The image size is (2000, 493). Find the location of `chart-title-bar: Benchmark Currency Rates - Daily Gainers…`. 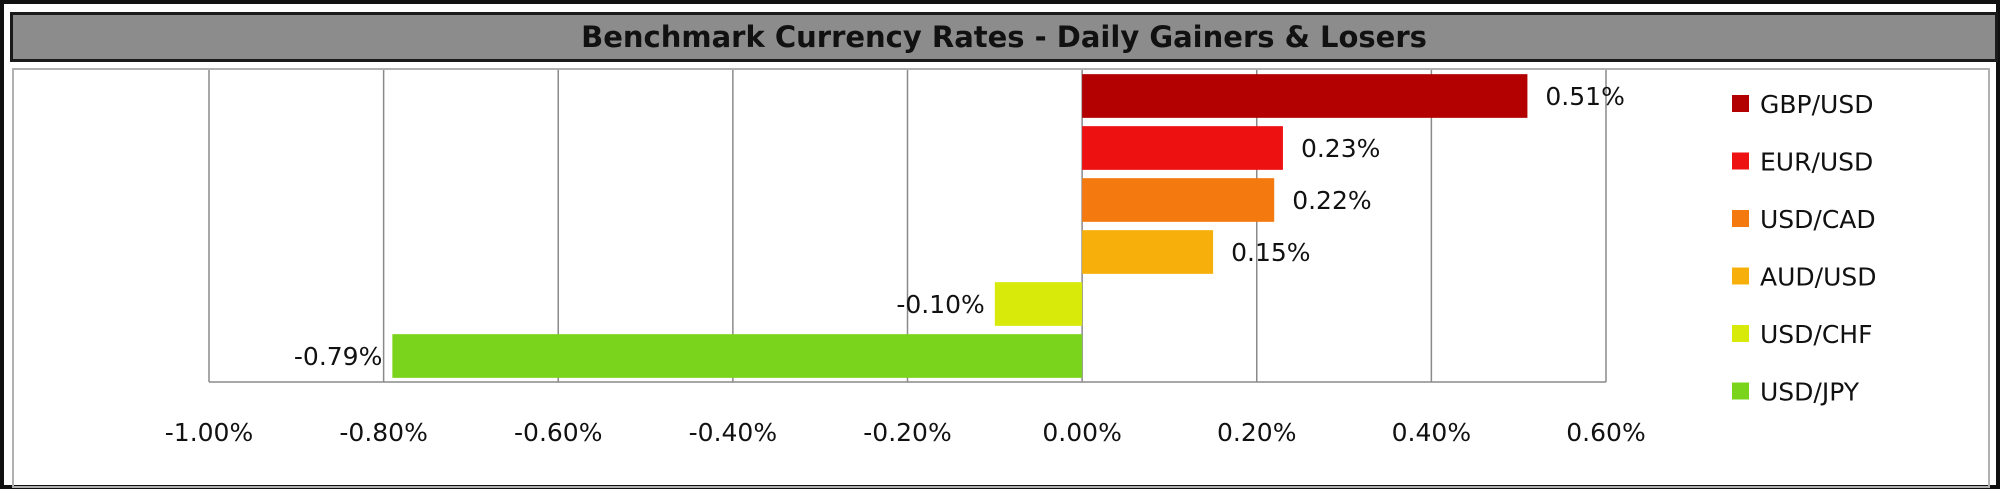

chart-title-bar: Benchmark Currency Rates - Daily Gainers… is located at coordinates (1004, 37).